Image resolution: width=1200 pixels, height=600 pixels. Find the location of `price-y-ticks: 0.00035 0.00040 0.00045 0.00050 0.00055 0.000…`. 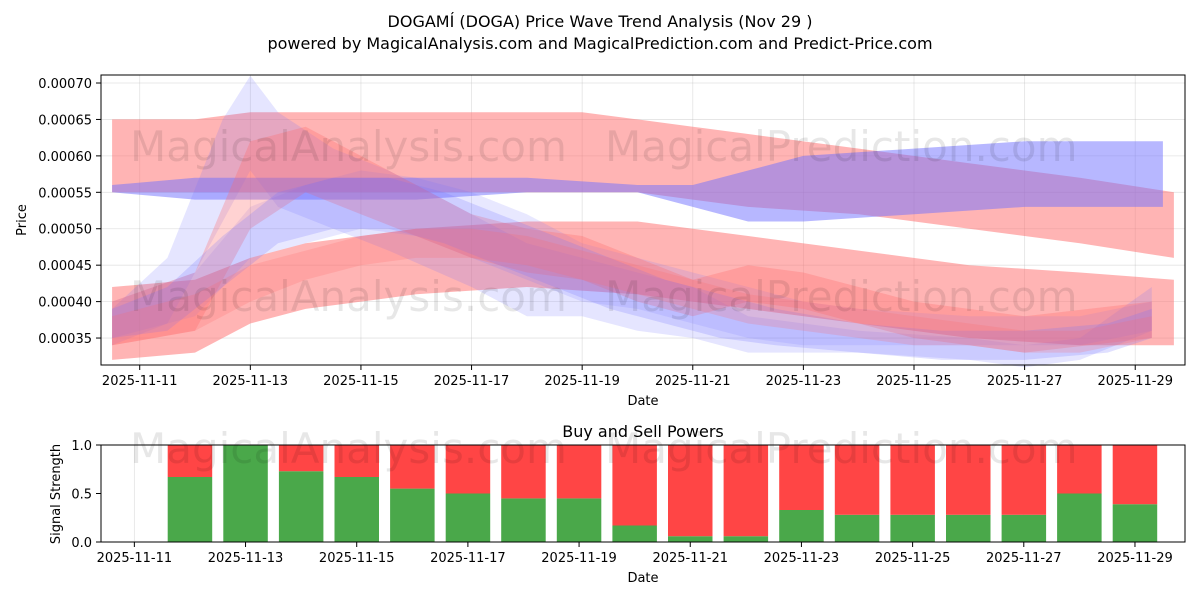

price-y-ticks: 0.00035 0.00040 0.00045 0.00050 0.00055 0.000… is located at coordinates (69, 212).